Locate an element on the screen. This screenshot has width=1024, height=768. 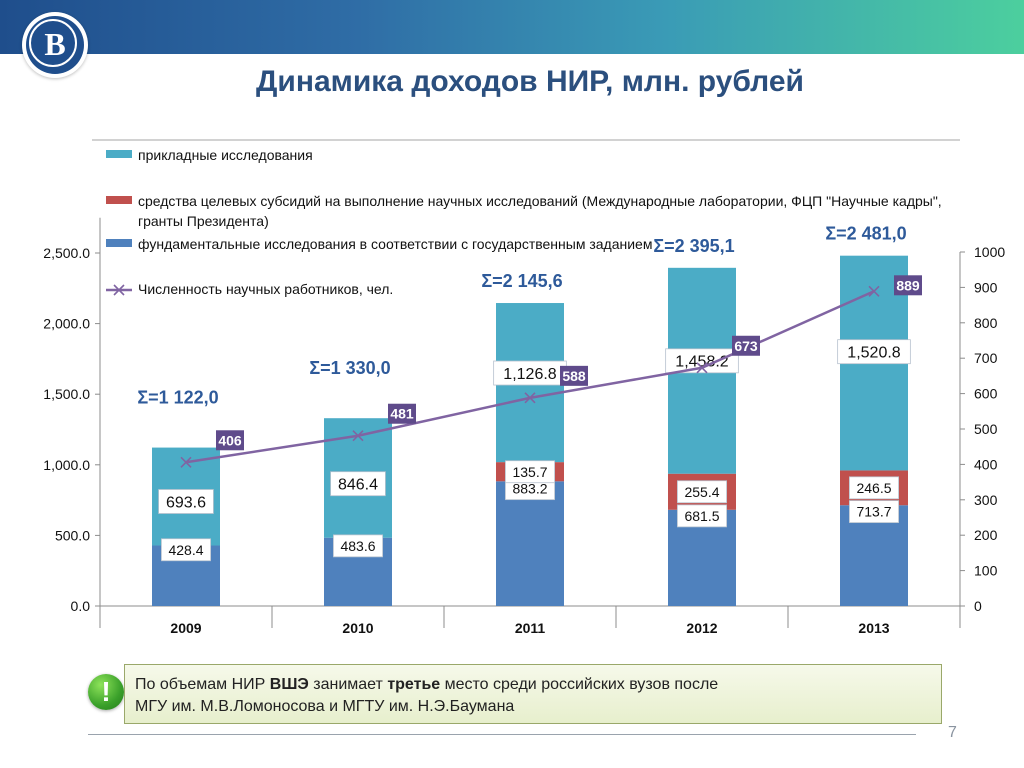
headcount-label-2011: 588 is located at coordinates (574, 376).